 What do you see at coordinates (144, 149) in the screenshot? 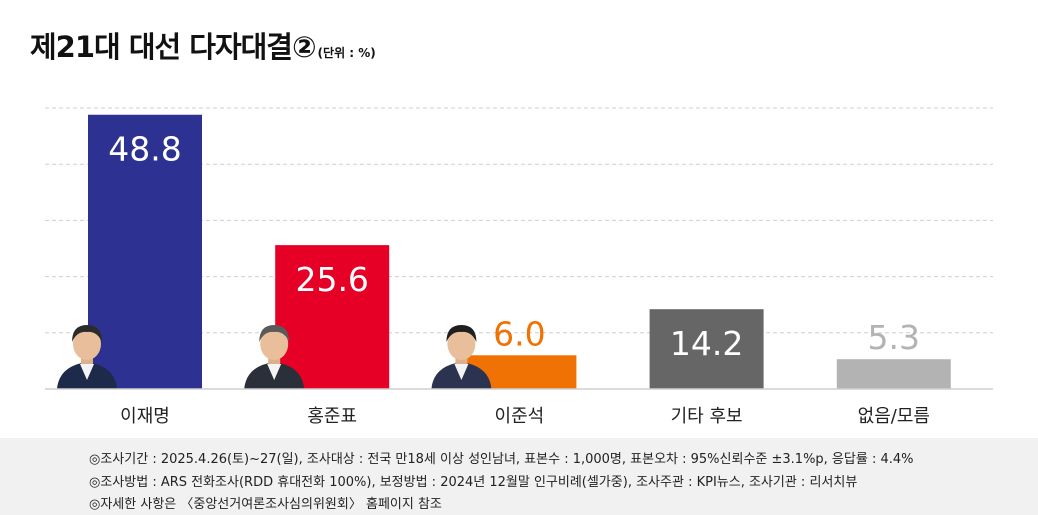
I see `value-label-1: 48.8` at bounding box center [144, 149].